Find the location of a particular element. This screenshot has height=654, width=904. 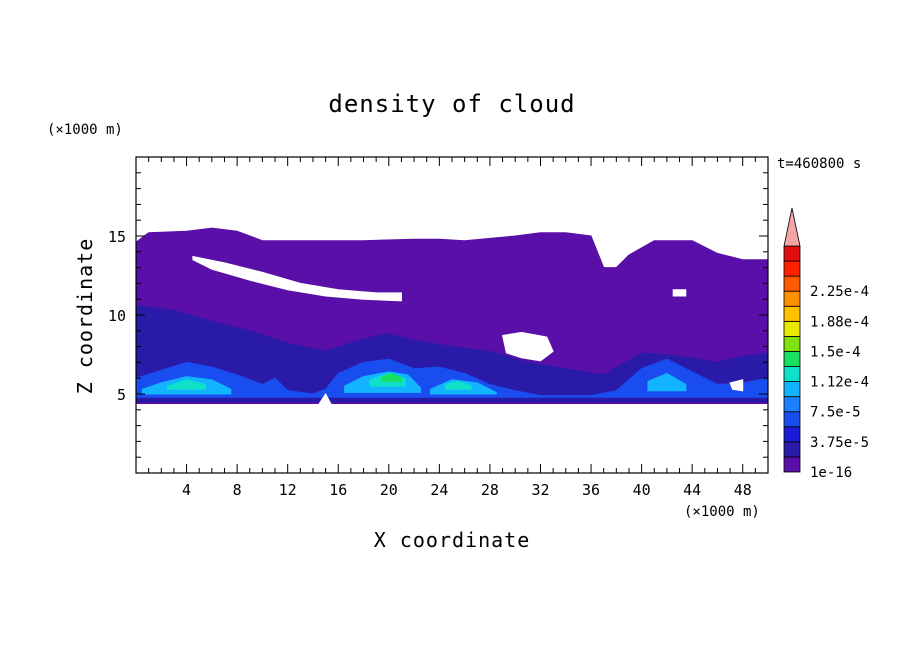

x-tick-label: 4 is located at coordinates (186, 490).